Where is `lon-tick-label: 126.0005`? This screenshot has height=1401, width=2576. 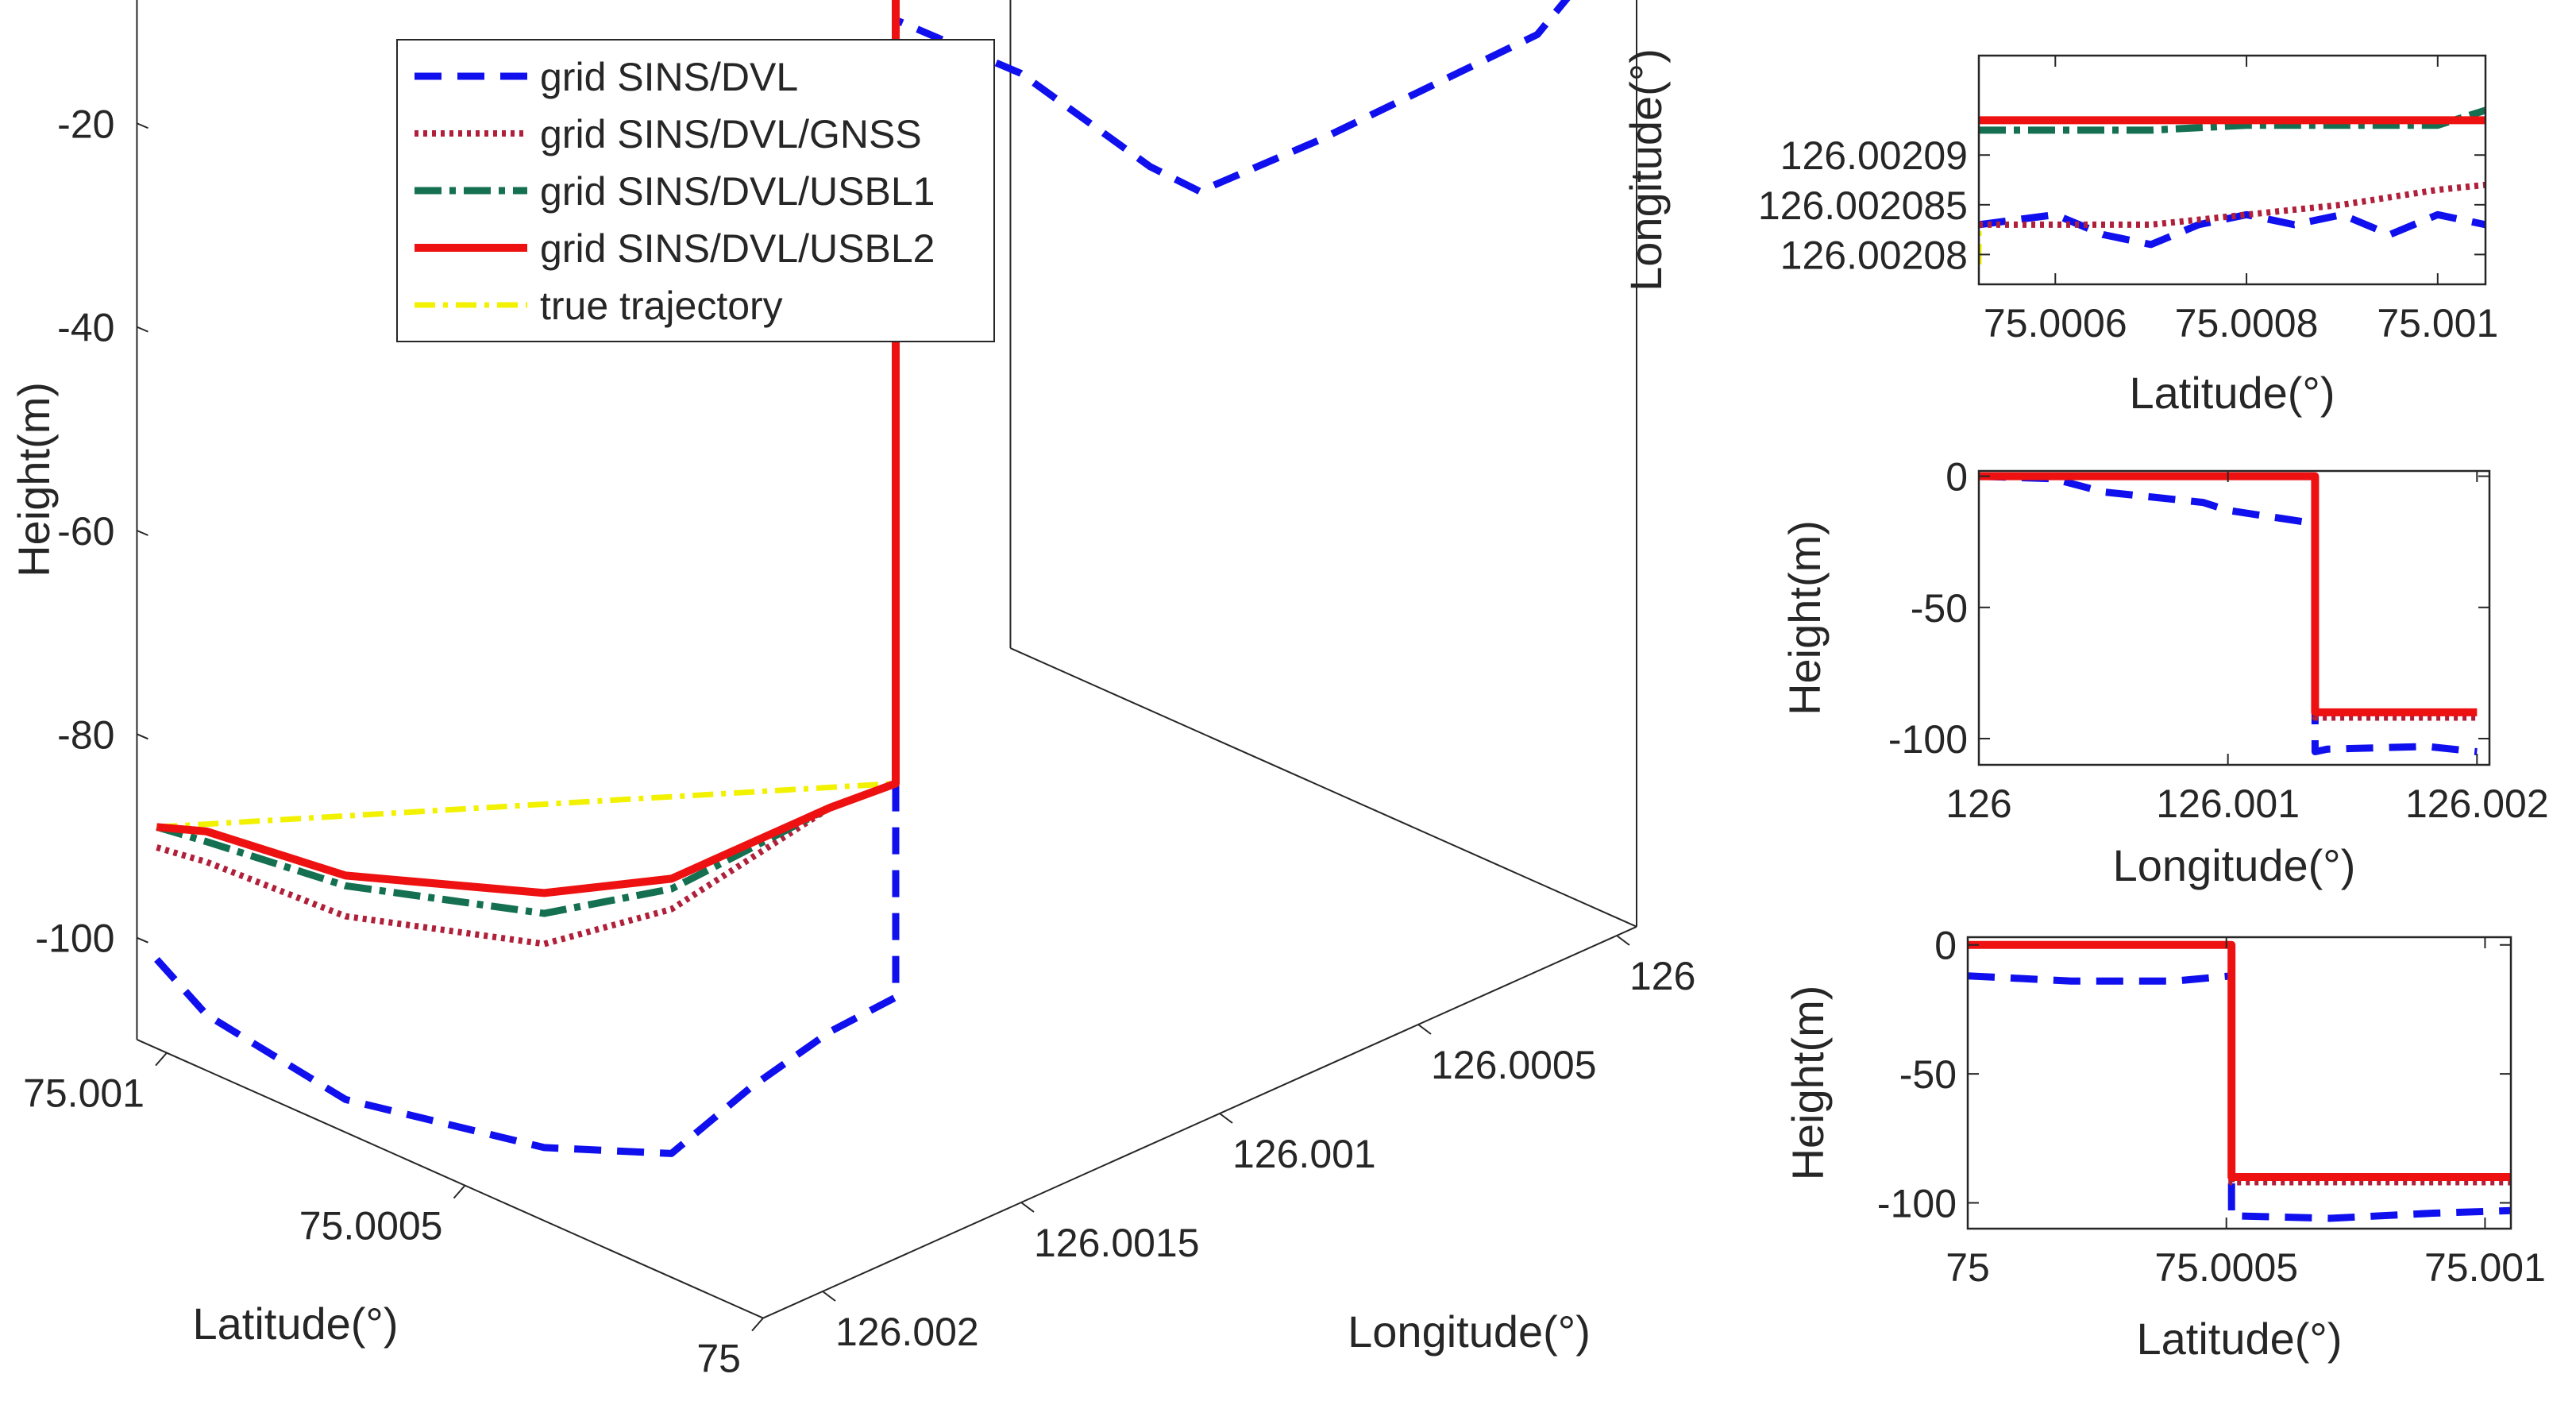
lon-tick-label: 126.0005 is located at coordinates (1514, 1065).